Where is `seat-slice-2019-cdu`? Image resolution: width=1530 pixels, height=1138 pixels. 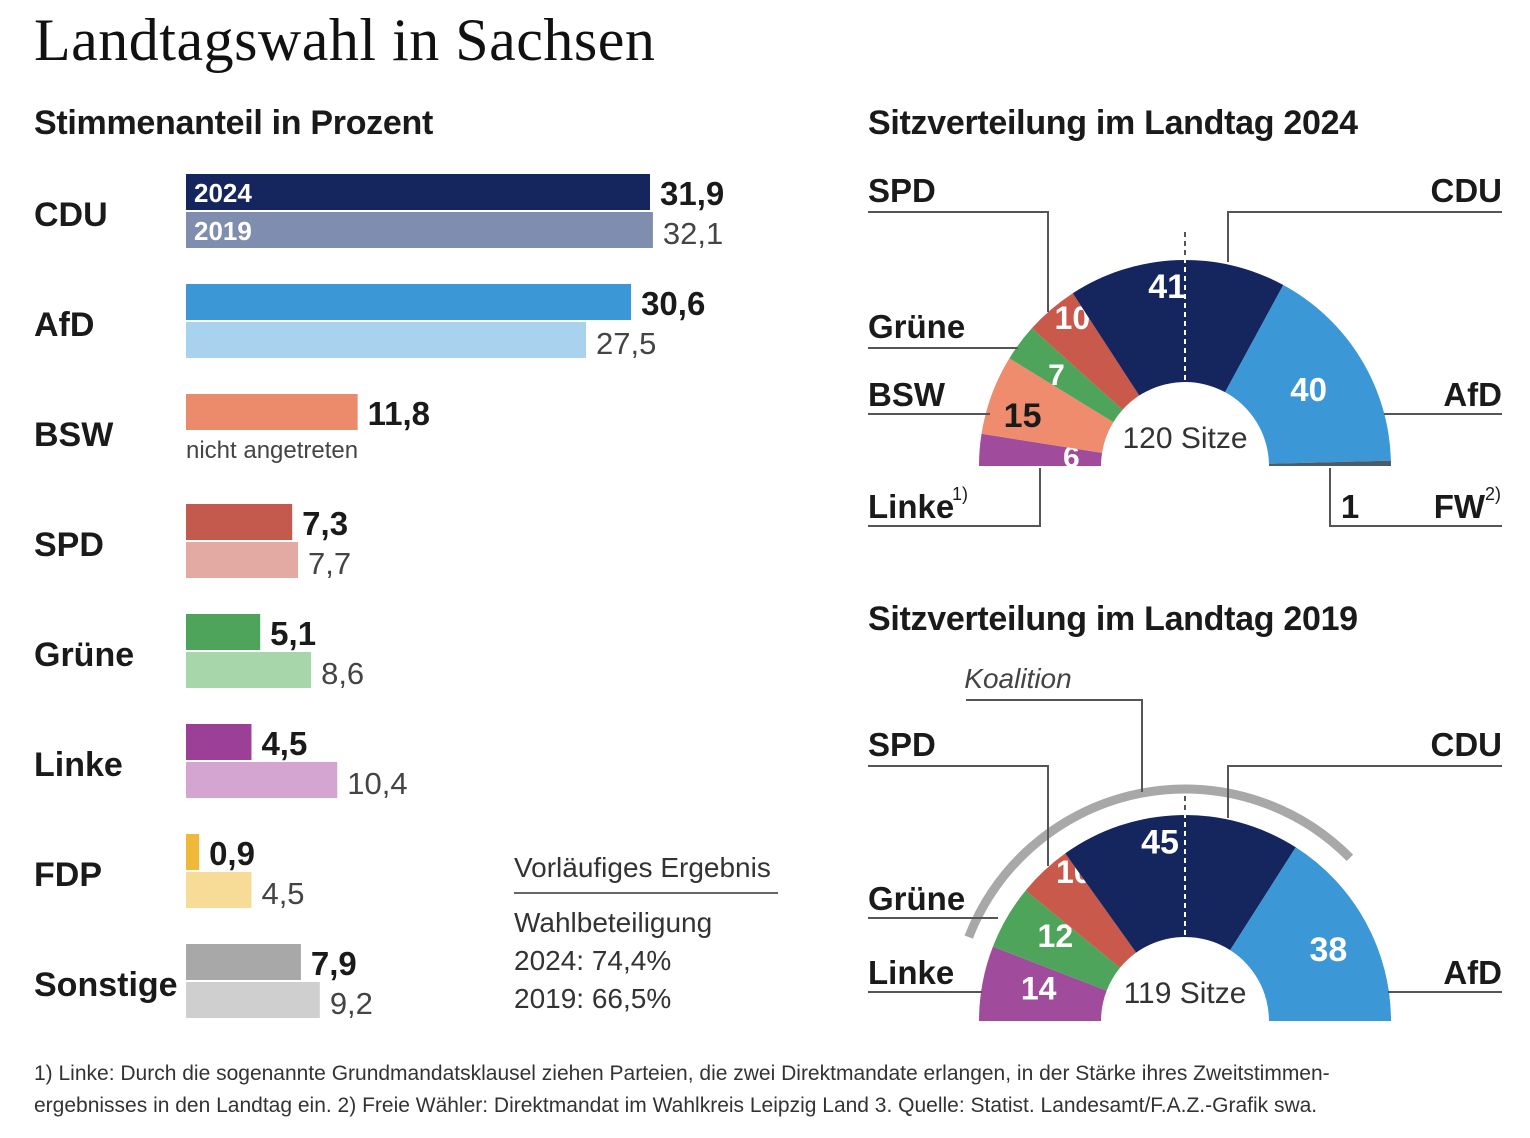 seat-slice-2019-cdu is located at coordinates (1180, 884).